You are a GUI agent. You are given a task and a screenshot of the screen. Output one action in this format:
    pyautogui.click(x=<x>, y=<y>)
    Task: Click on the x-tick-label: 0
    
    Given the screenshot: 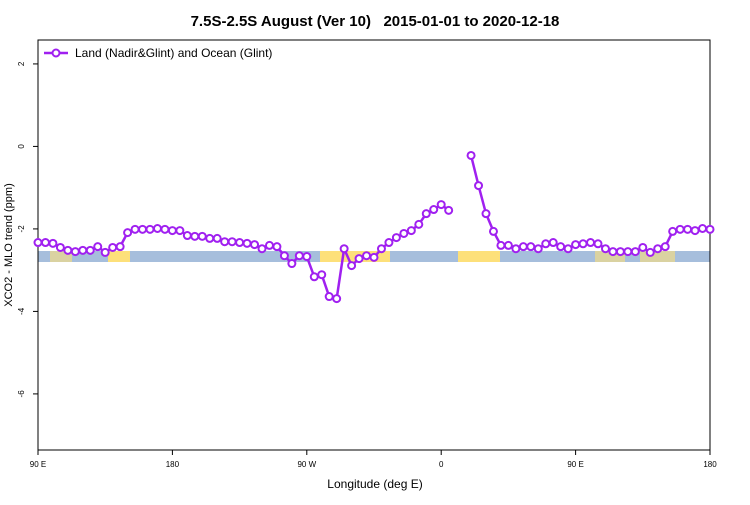 What is the action you would take?
    pyautogui.click(x=441, y=464)
    